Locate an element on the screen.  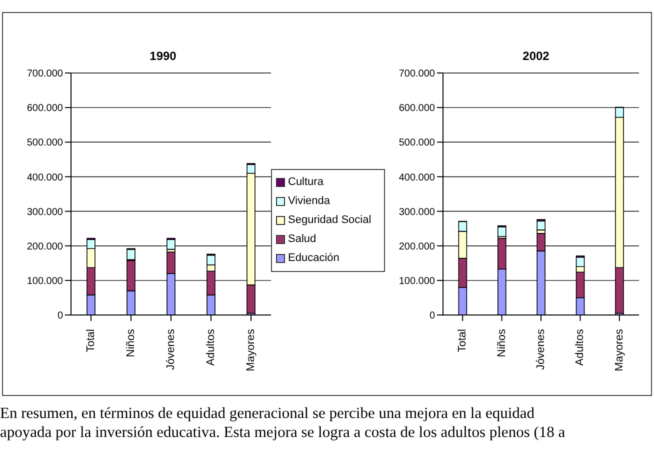
chart-title: 2002 is located at coordinates (536, 57).